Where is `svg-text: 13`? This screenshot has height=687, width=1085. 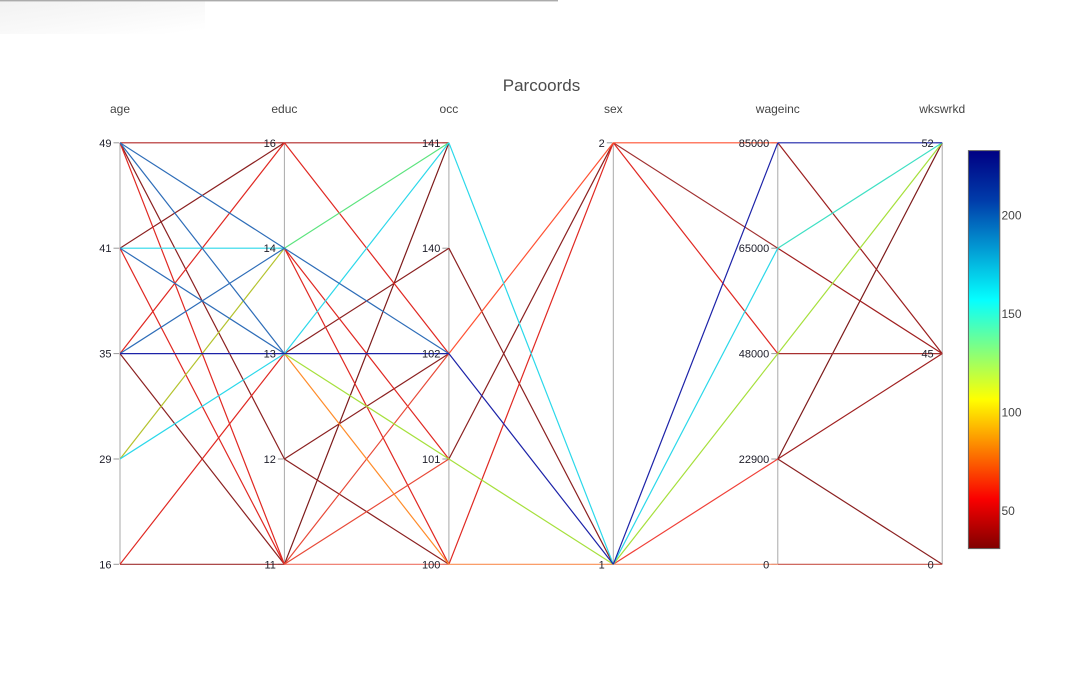 svg-text: 13 is located at coordinates (270, 355).